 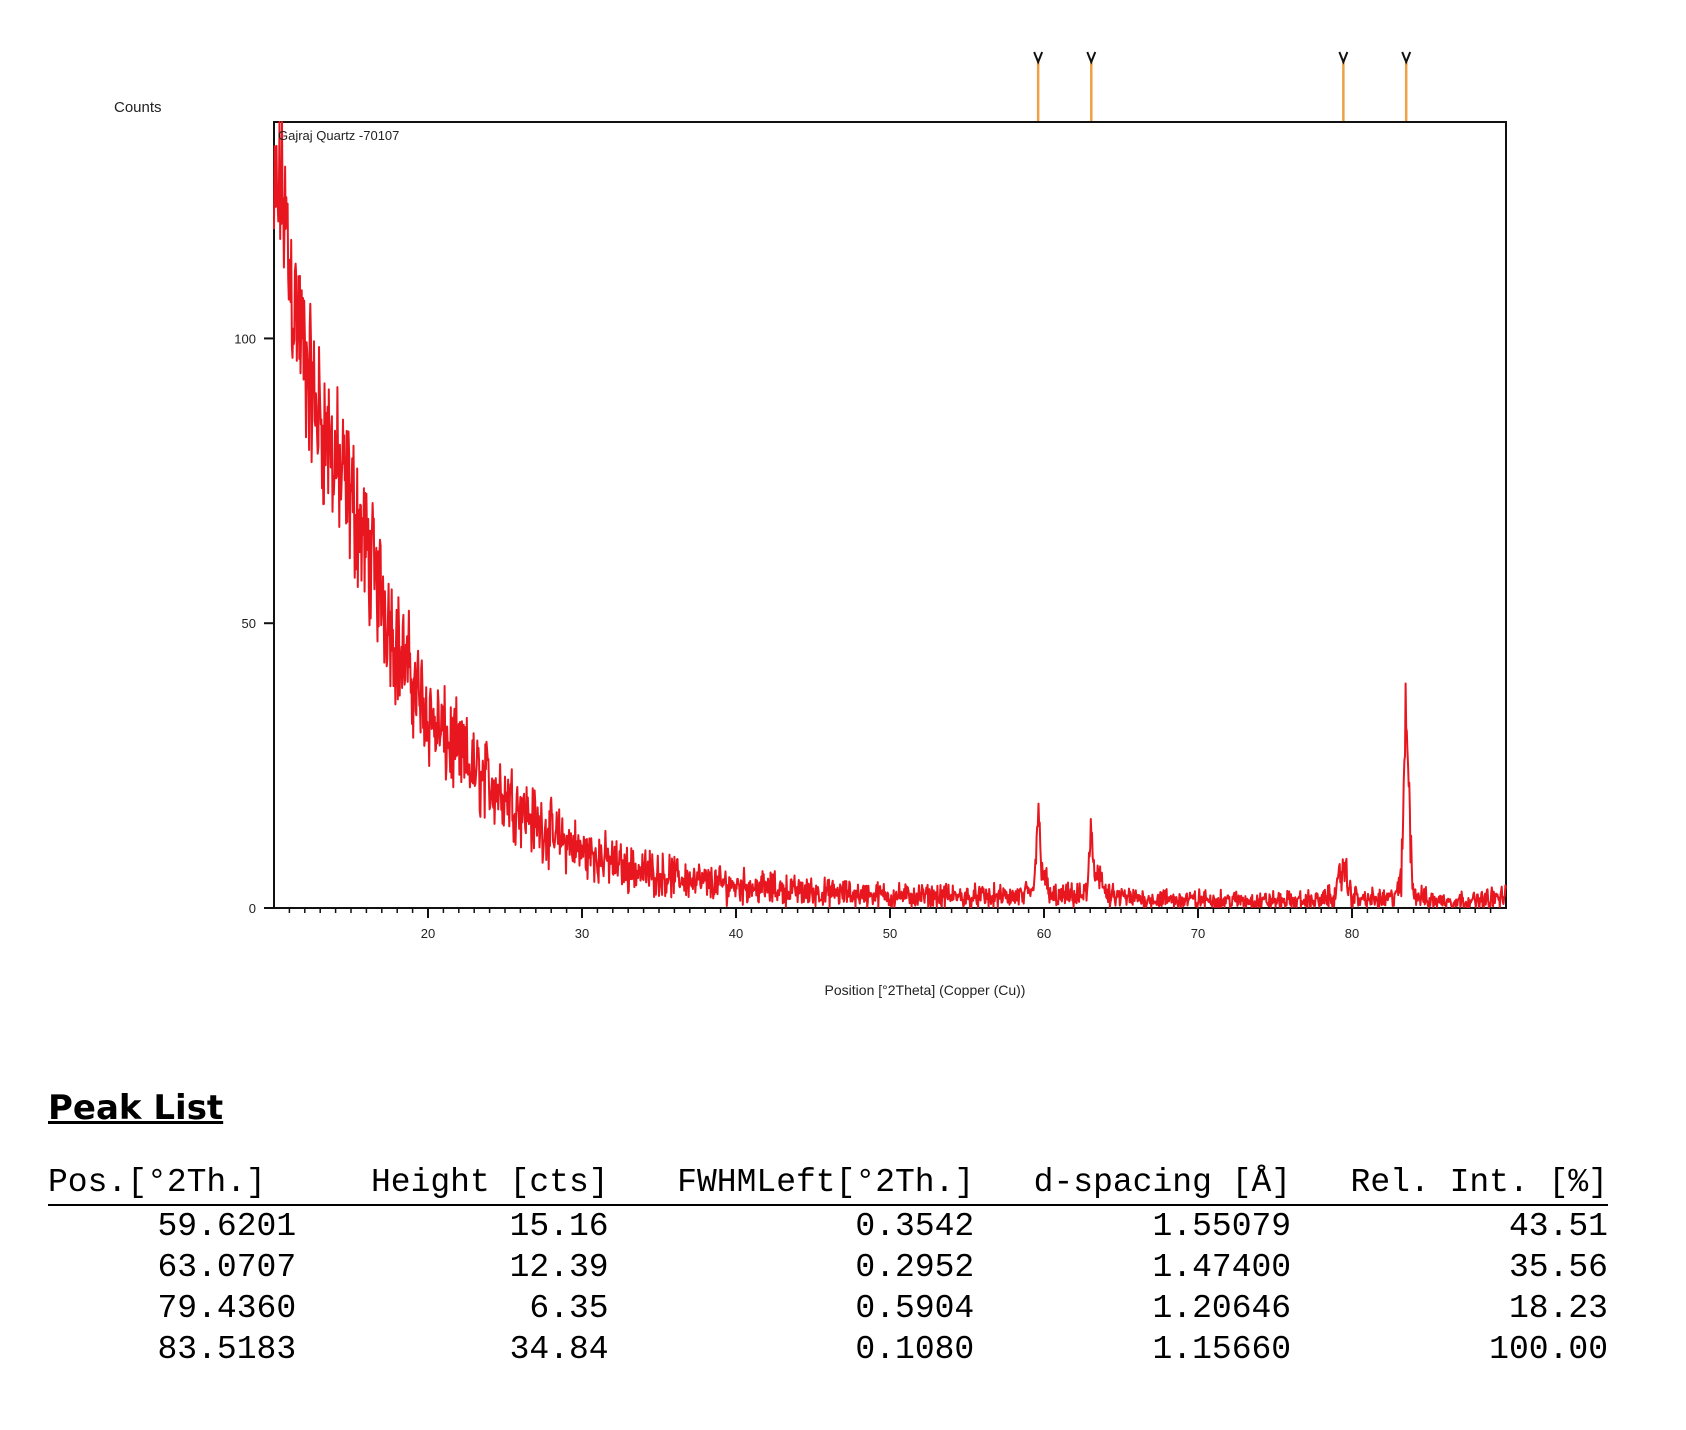 I want to click on column-header-rel-int: Rel. Int. [%], so click(x=1449, y=1183).